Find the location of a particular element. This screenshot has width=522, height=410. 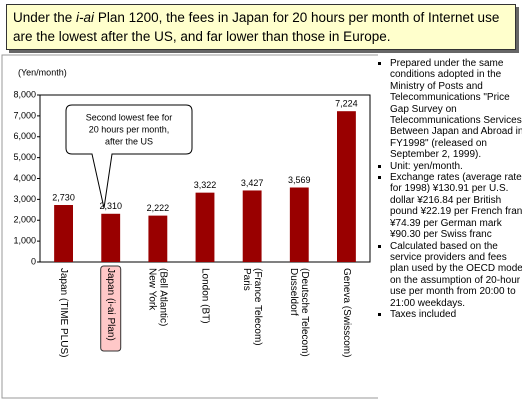

value-label: 3,427 is located at coordinates (252, 183).